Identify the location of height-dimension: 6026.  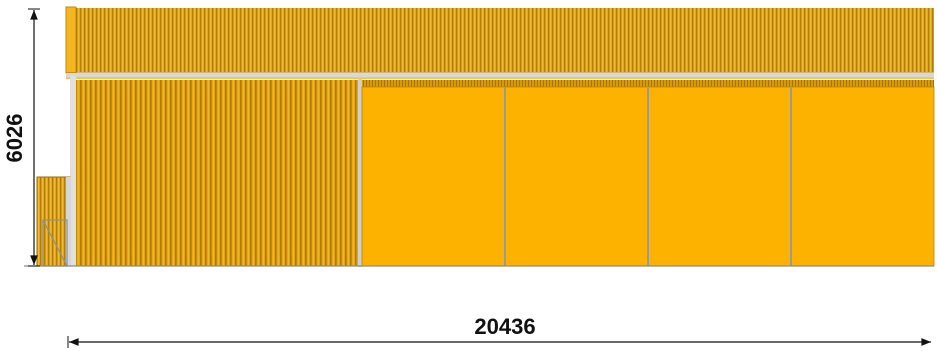
(21, 137).